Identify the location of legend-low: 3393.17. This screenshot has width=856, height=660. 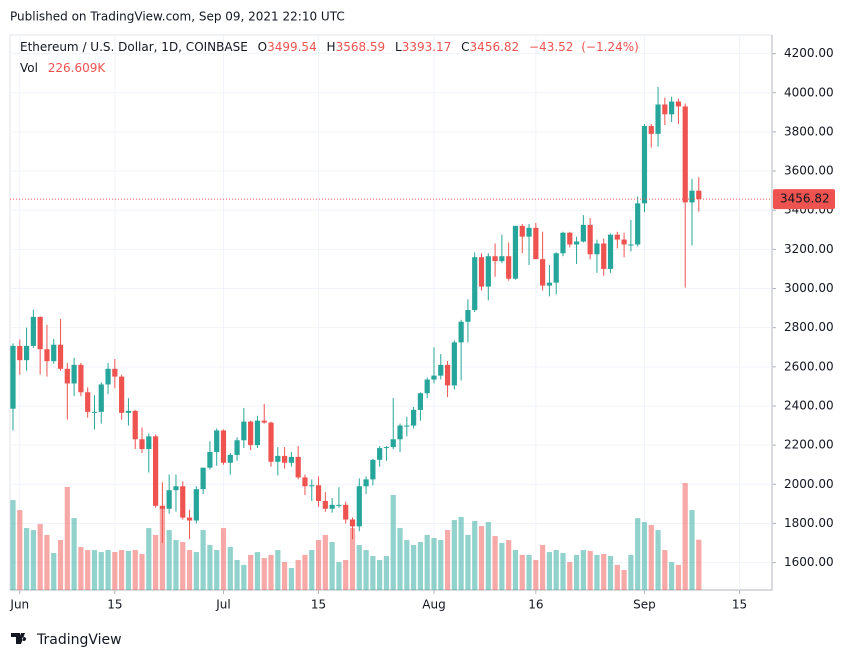
(427, 47).